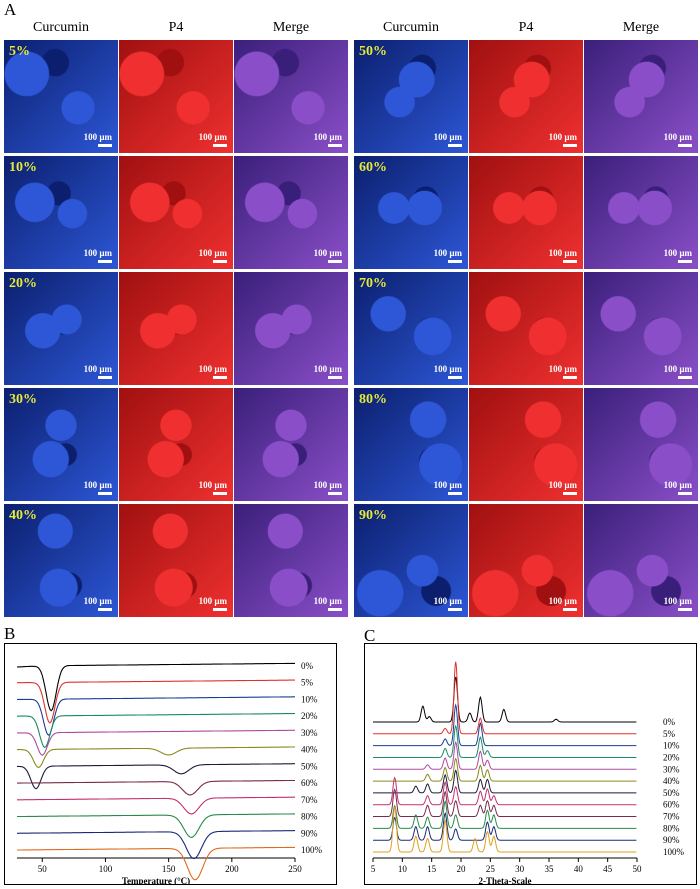  Describe the element at coordinates (232, 869) in the screenshot. I see `x-tick-label: 200` at that location.